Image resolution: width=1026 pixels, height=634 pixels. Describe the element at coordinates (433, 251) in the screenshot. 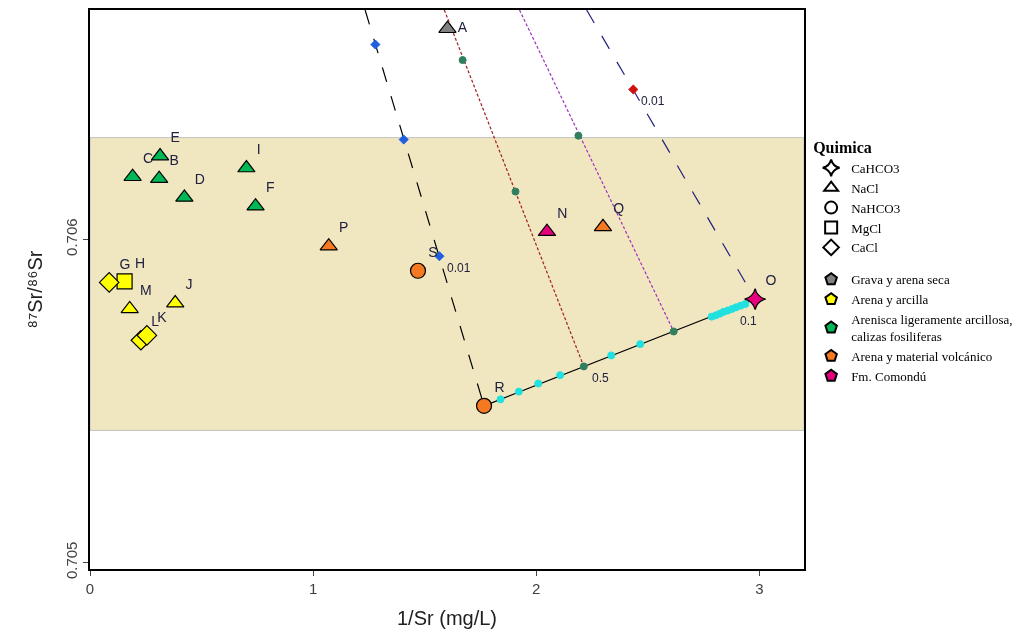

I see `data-label: S` at that location.